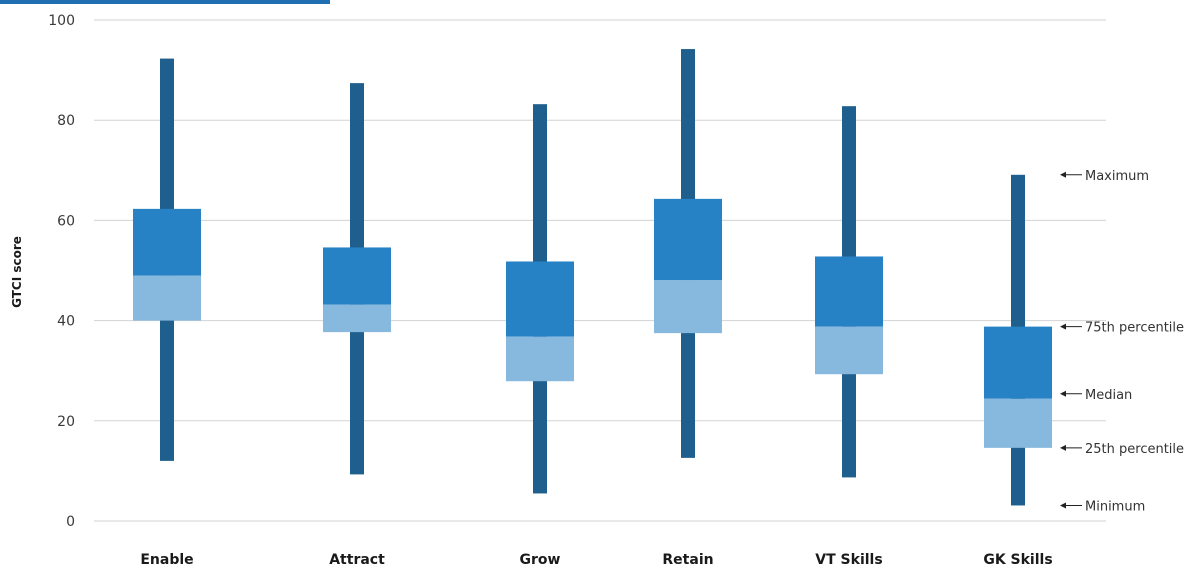 The width and height of the screenshot is (1189, 568). Describe the element at coordinates (1108, 395) in the screenshot. I see `legend-label: Median` at that location.